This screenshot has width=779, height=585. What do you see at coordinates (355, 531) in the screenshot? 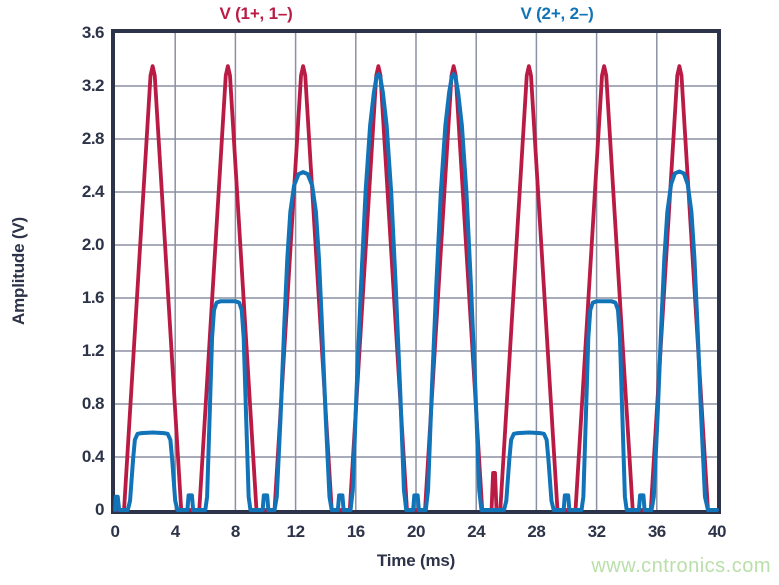
I see `x-tick-label: 16` at bounding box center [355, 531].